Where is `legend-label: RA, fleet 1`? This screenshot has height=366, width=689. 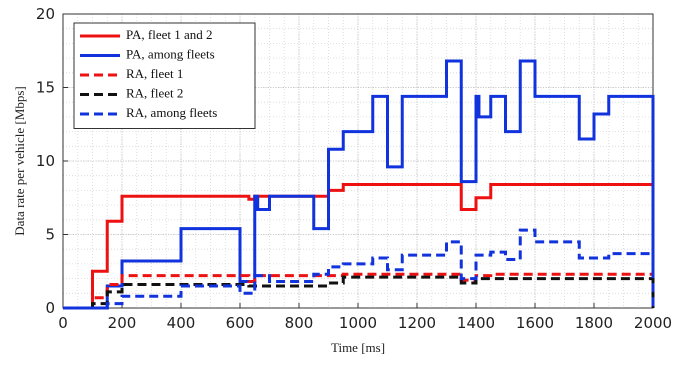
legend-label: RA, fleet 1 is located at coordinates (154, 73).